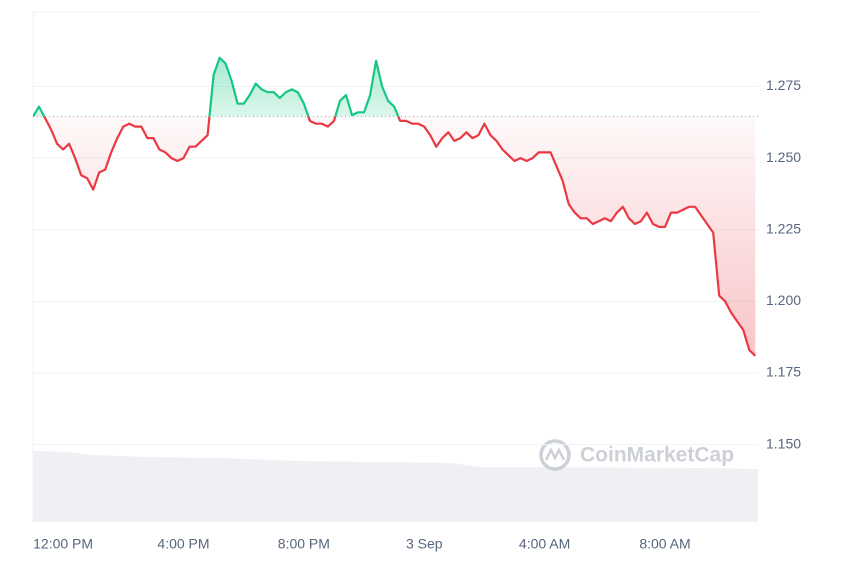 The width and height of the screenshot is (850, 567). What do you see at coordinates (657, 455) in the screenshot?
I see `watermark-text: CoinMarketCap` at bounding box center [657, 455].